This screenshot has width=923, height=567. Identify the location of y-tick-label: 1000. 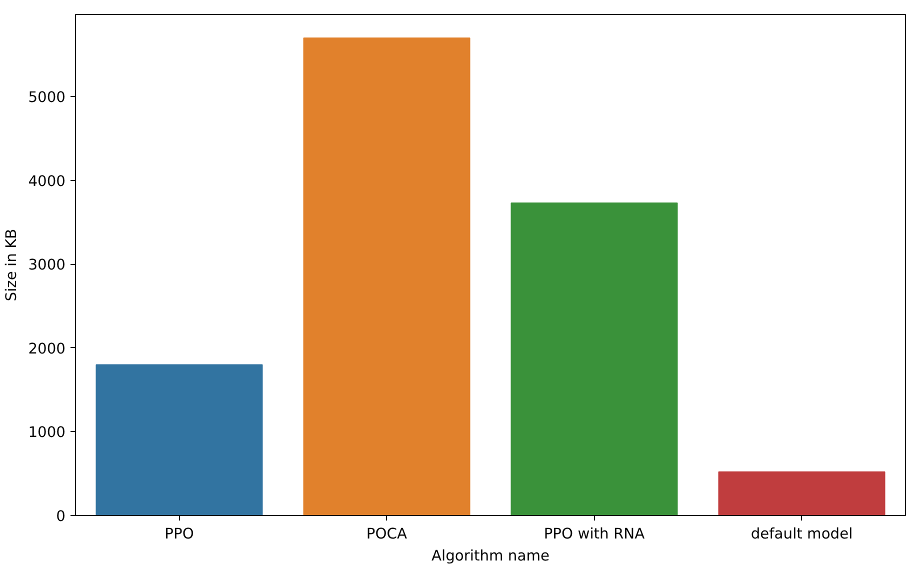
(47, 433).